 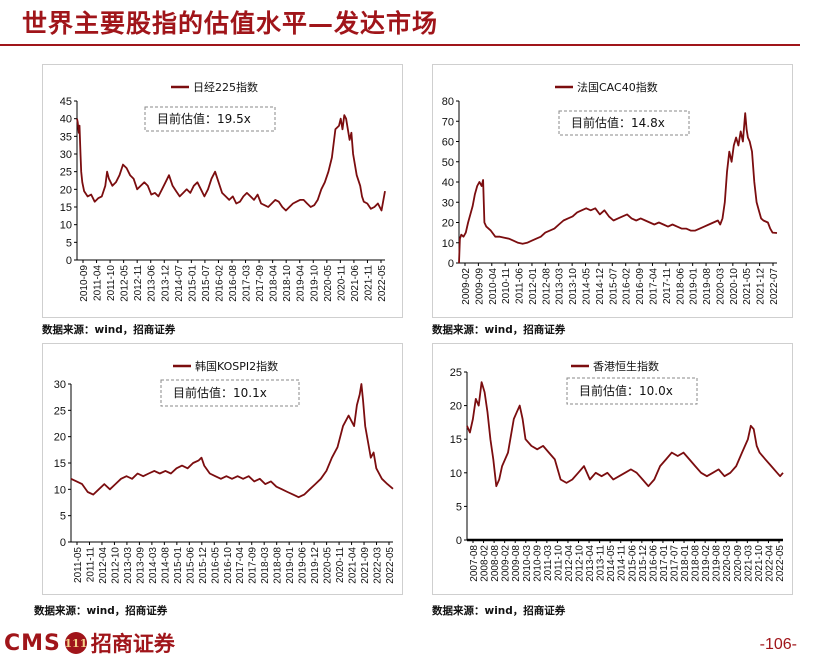 What do you see at coordinates (152, 283) in the screenshot?
I see `x-tick-label: 2013-06` at bounding box center [152, 283].